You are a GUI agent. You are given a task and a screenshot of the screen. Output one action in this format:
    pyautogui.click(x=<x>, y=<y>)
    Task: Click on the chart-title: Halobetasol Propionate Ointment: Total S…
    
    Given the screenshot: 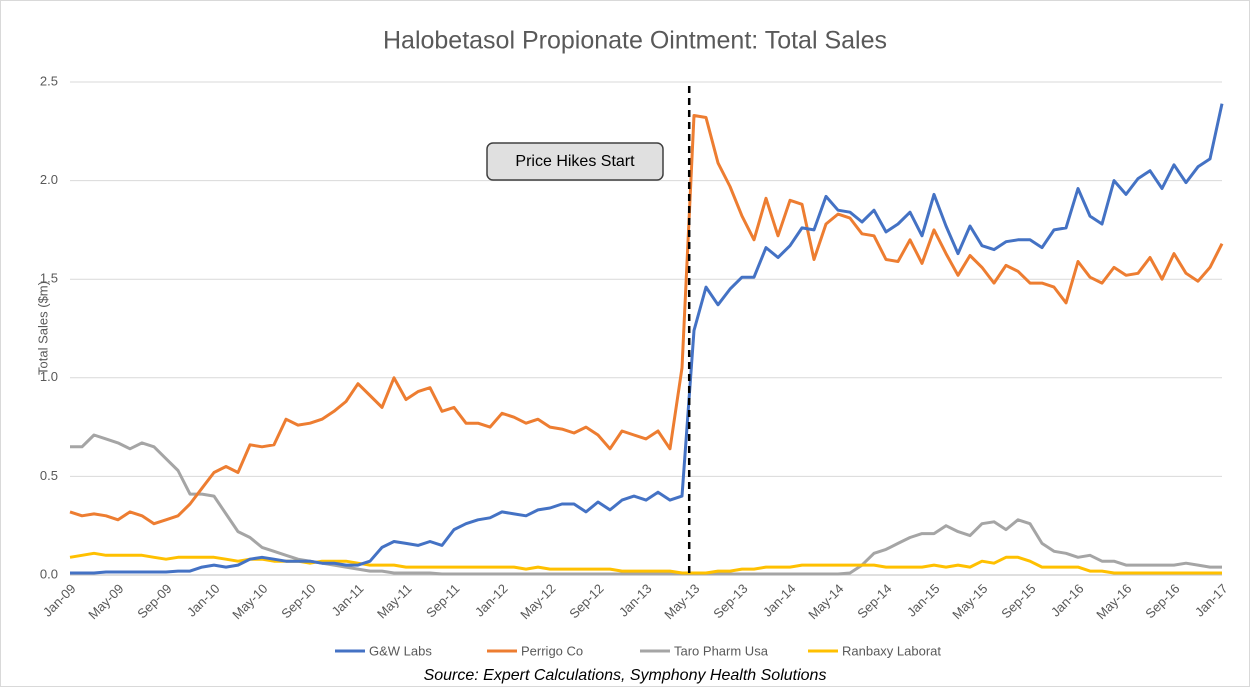 What is the action you would take?
    pyautogui.click(x=635, y=41)
    